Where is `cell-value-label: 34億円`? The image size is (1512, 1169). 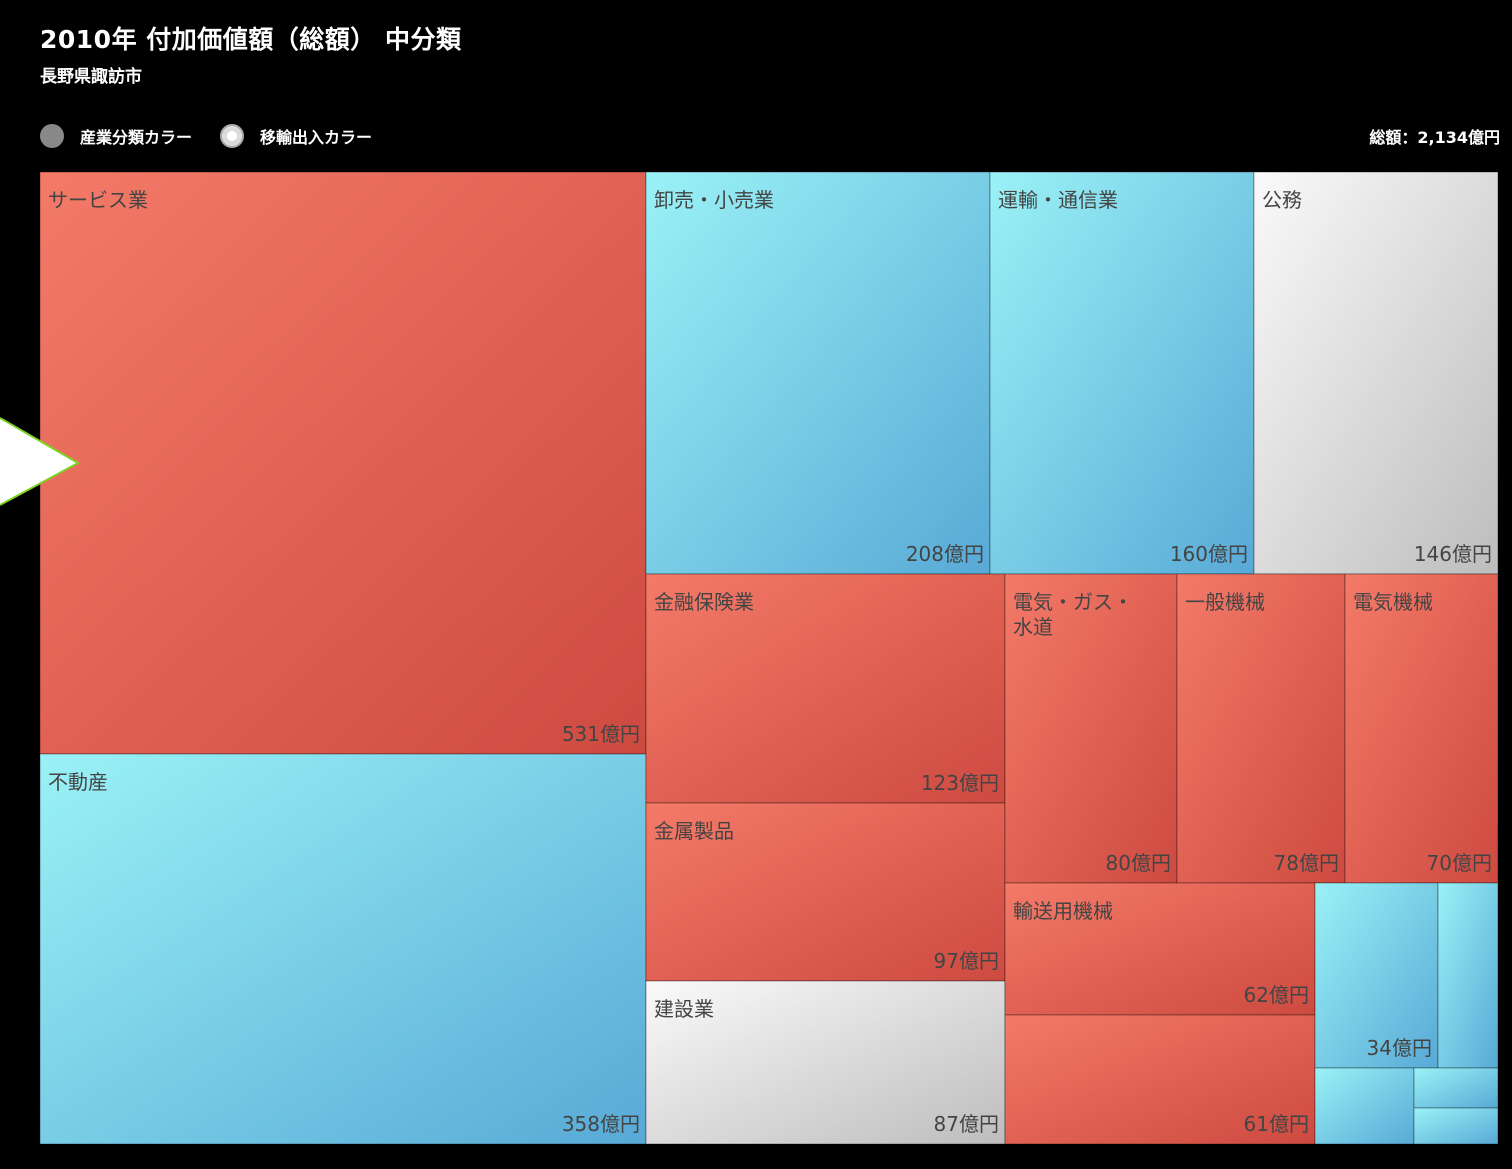
cell-value-label: 34億円 is located at coordinates (1399, 1048).